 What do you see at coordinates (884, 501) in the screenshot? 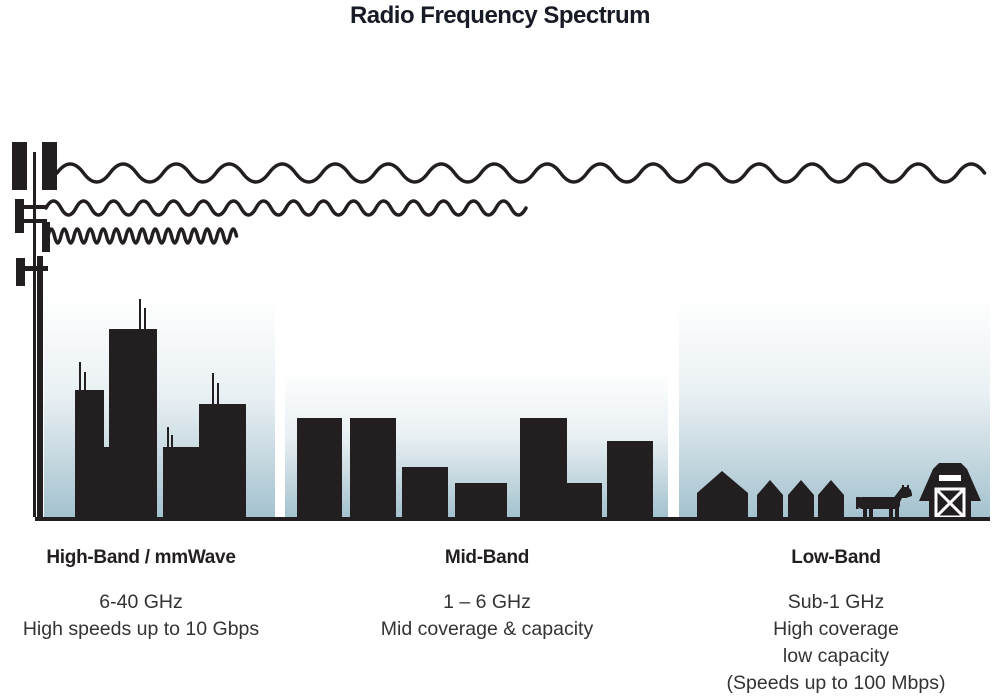
I see `cow-icon` at bounding box center [884, 501].